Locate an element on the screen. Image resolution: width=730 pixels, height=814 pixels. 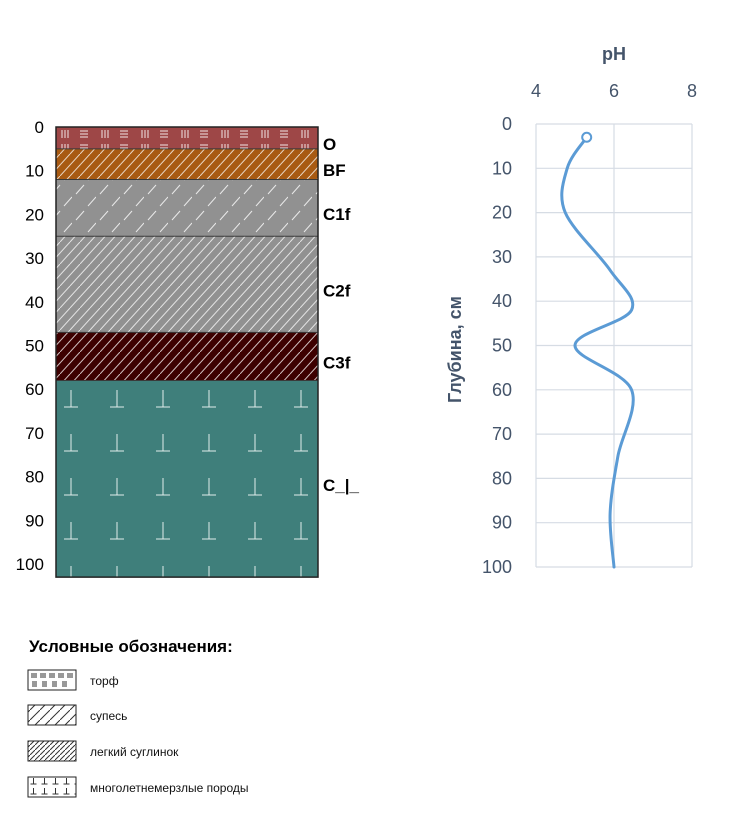
depth-tick-label: 10 is located at coordinates (34, 171).